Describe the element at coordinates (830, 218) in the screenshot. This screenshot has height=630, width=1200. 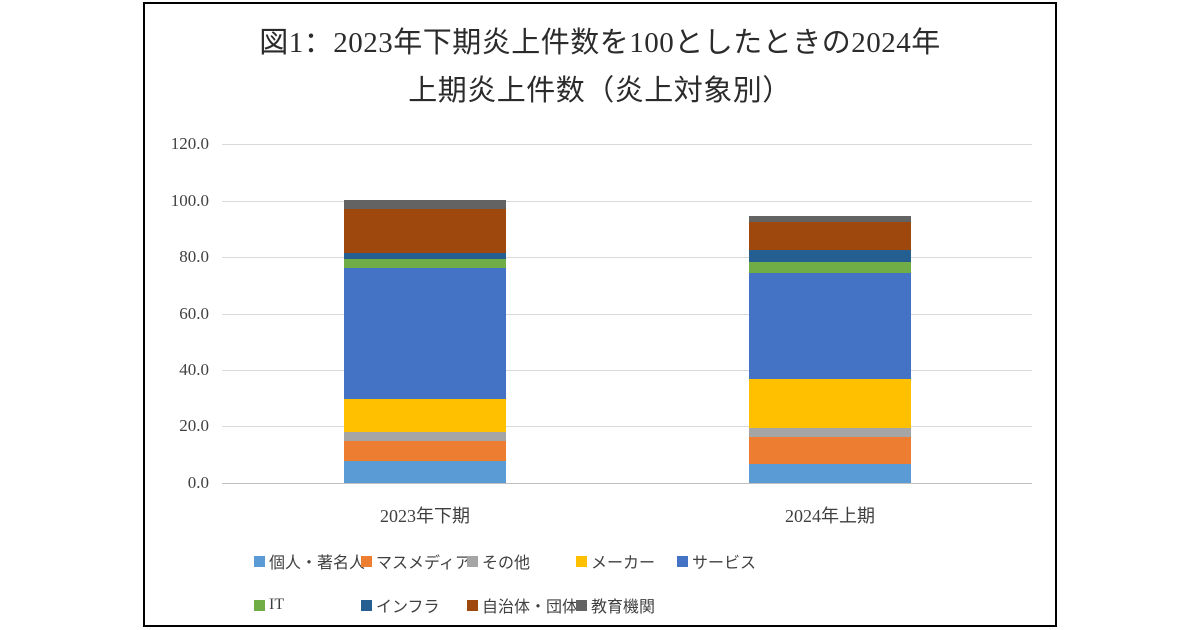
I see `bar-segment-教育機関-2024年上期` at that location.